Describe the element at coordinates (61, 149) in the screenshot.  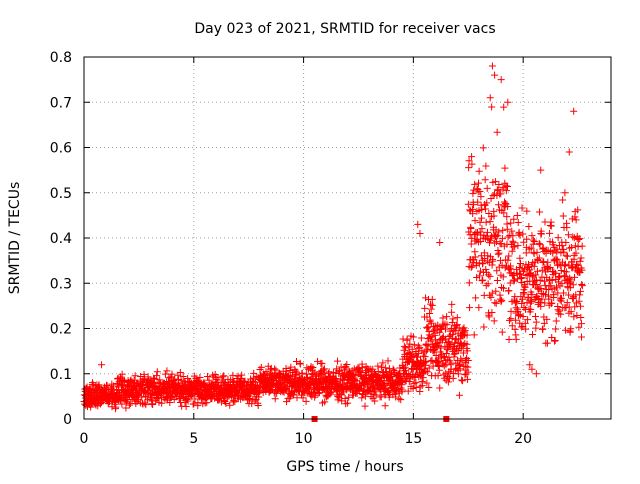
I see `y-tick-label: 0.6` at that location.